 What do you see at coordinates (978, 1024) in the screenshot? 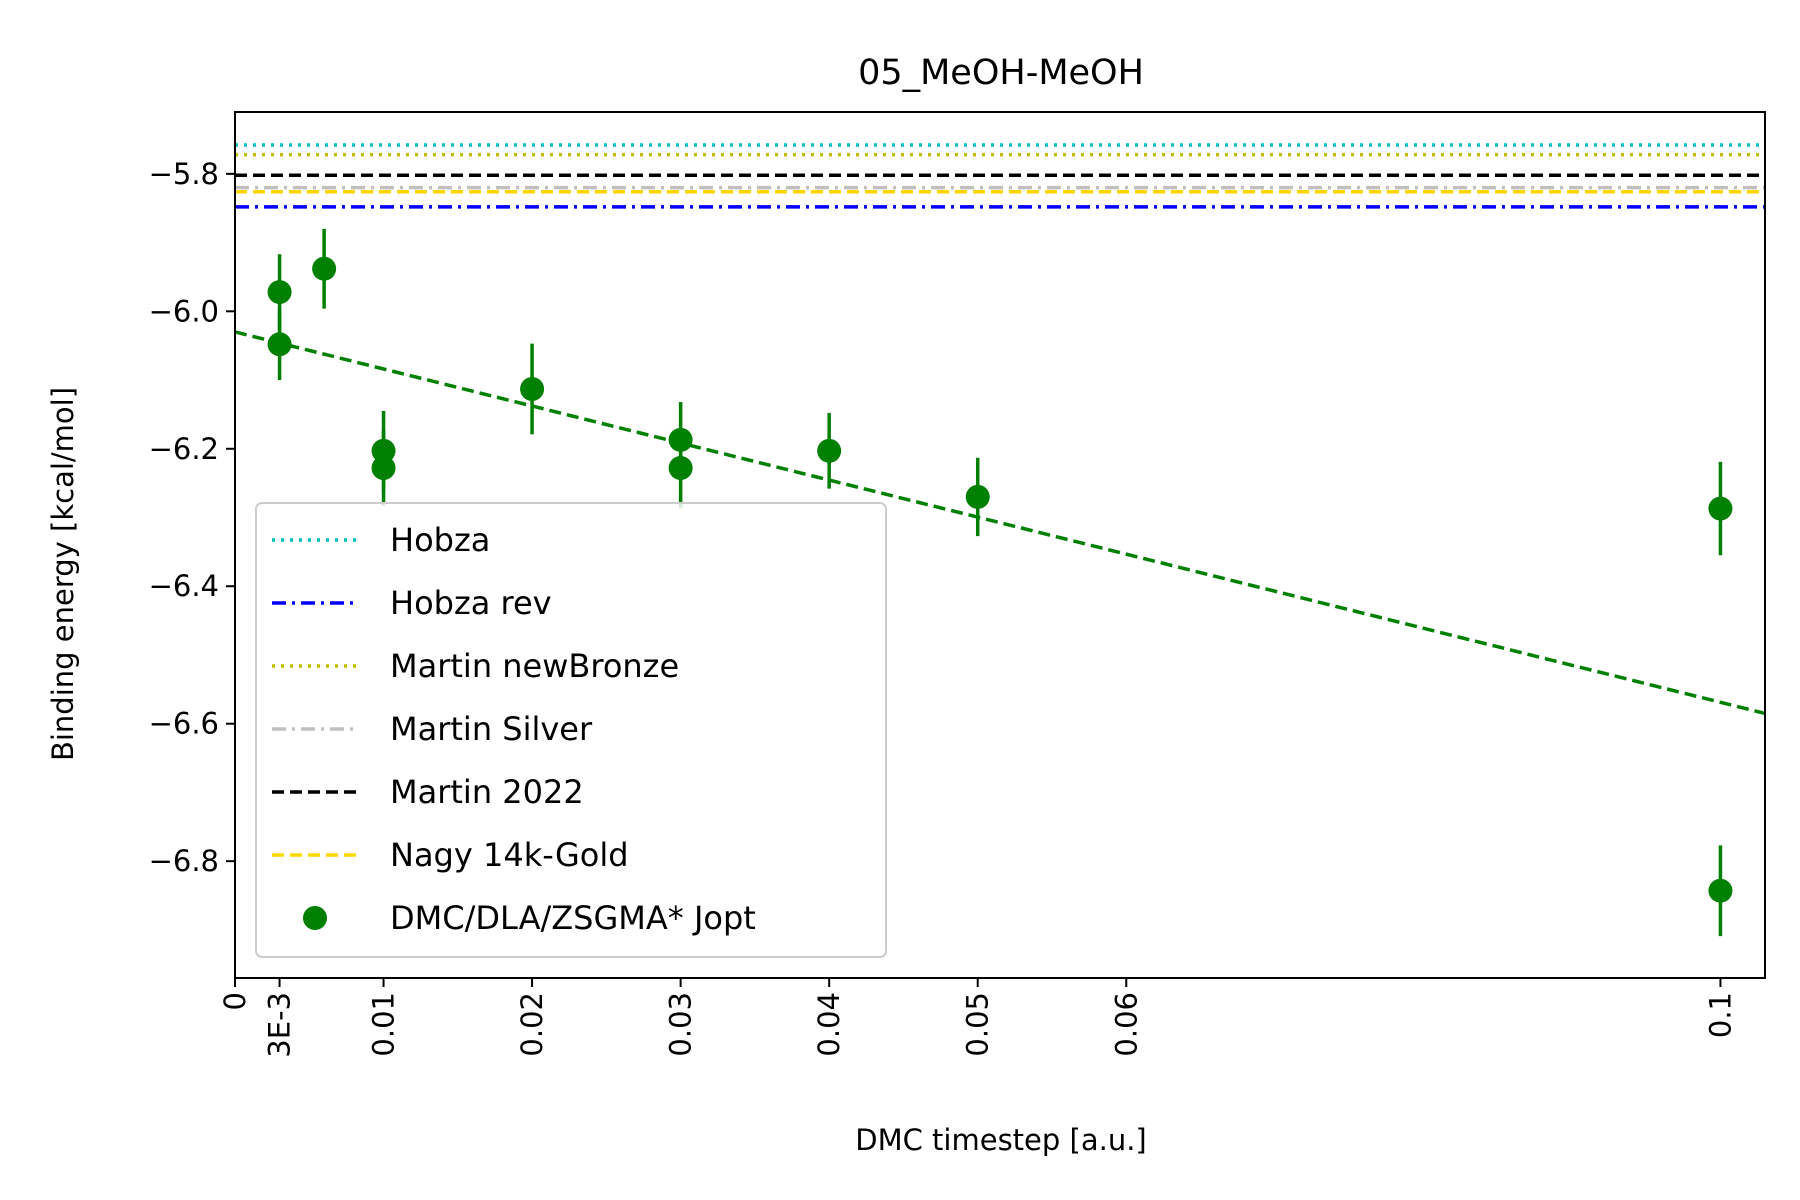
I see `x-tick-label-6: 0.05` at bounding box center [978, 1024].